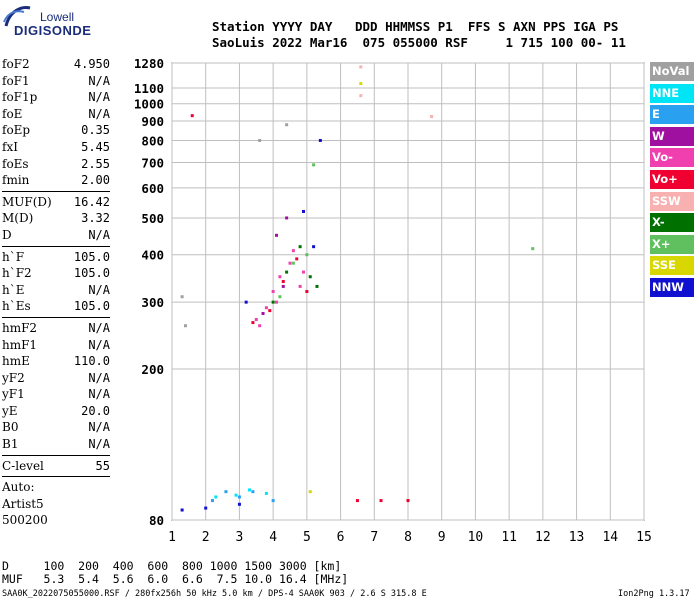 The image size is (700, 600). What do you see at coordinates (95, 218) in the screenshot?
I see `param-value: 3.32` at bounding box center [95, 218].